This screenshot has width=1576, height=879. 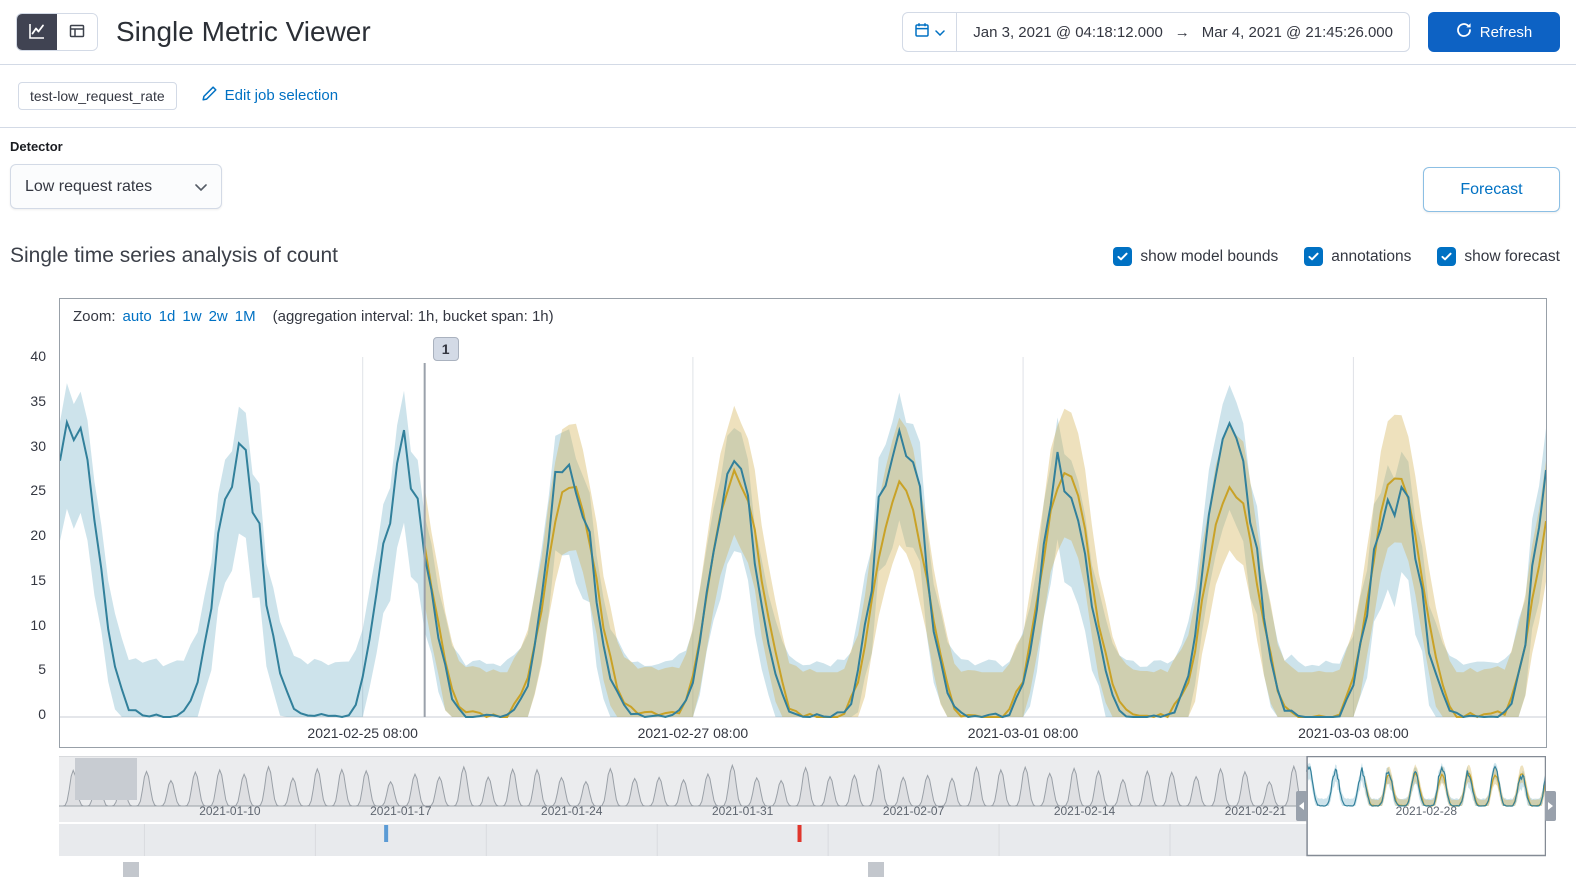 I want to click on checkbox-show-forecast: show forecast, so click(x=1498, y=256).